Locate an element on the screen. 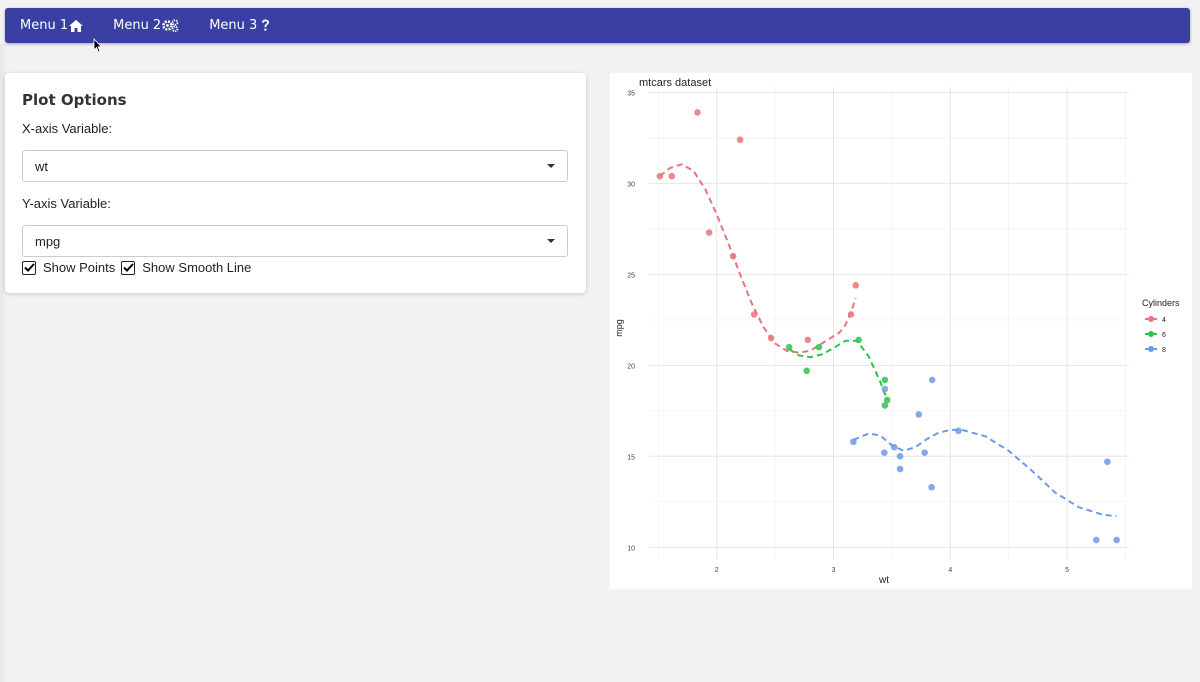 Image resolution: width=1200 pixels, height=682 pixels. nav-menu-3: Menu 3 is located at coordinates (239, 25).